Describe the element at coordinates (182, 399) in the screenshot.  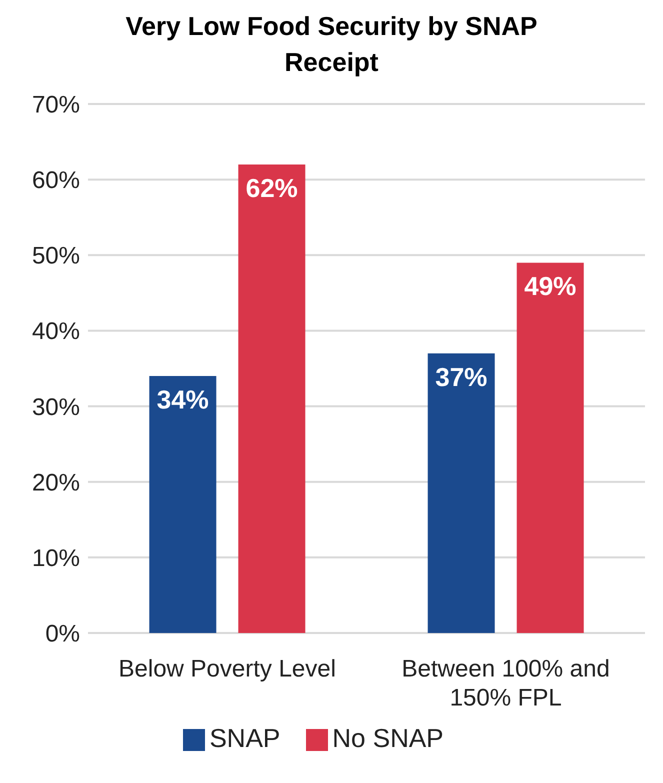
I see `data-label: 34%` at that location.